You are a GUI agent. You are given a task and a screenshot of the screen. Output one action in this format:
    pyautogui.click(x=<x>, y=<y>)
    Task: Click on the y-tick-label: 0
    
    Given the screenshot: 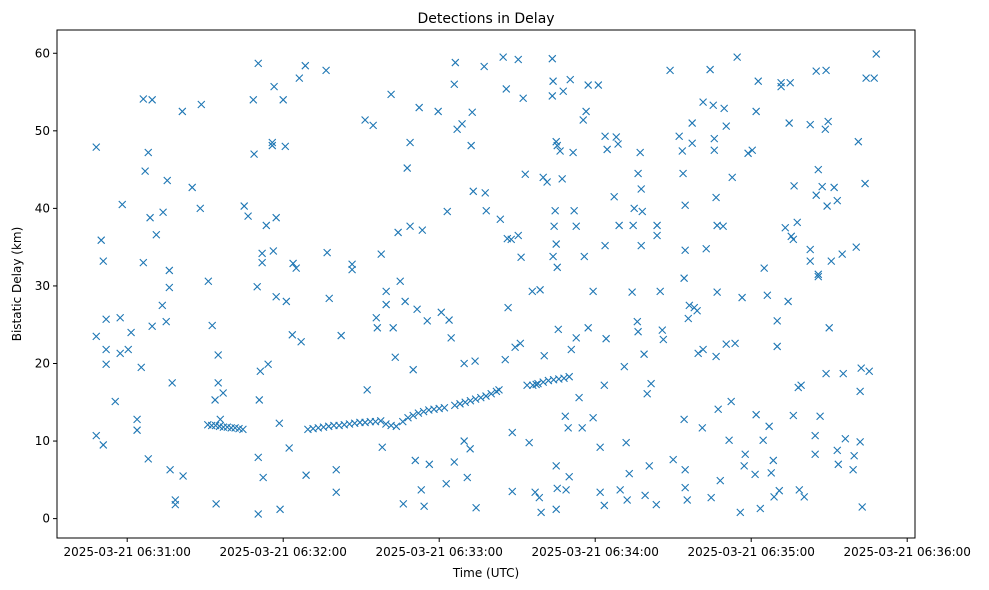 What is the action you would take?
    pyautogui.click(x=46, y=519)
    